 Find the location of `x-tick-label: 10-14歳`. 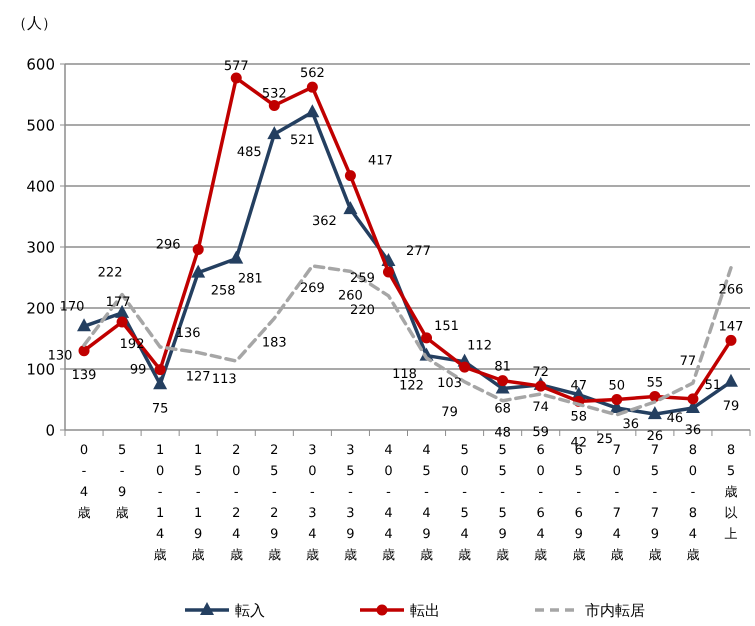

x-tick-label: 10-14歳 is located at coordinates (160, 503).